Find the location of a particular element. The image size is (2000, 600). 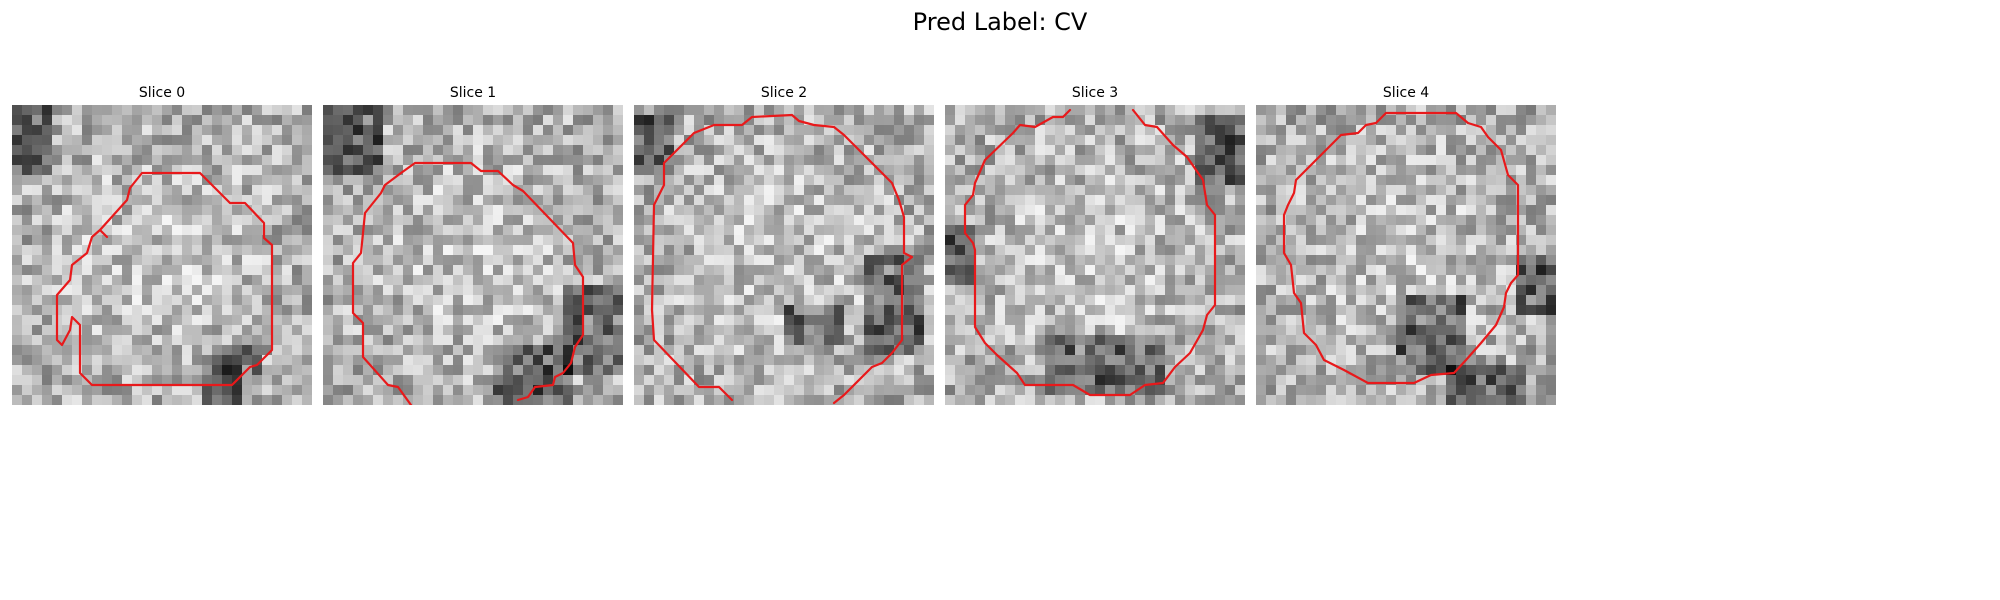

slice-title-4: Slice 4 is located at coordinates (1406, 93).